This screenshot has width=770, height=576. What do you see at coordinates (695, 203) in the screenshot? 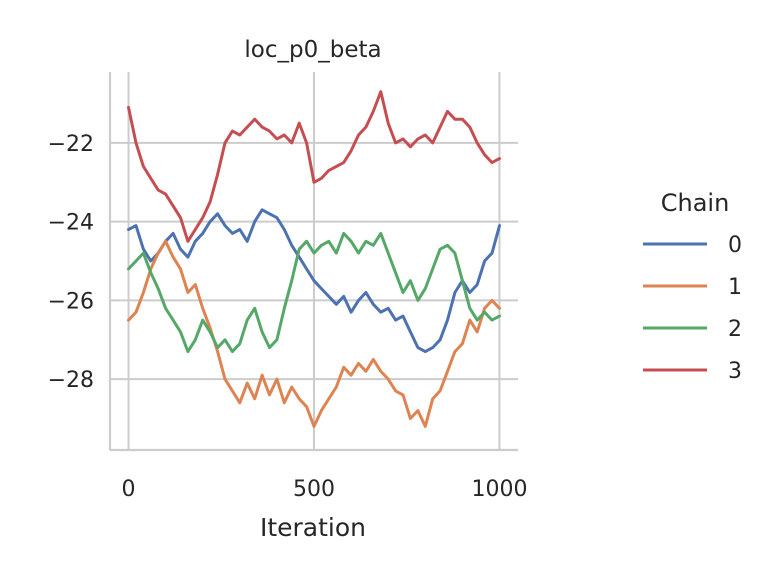
I see `legend-title: Chain` at bounding box center [695, 203].